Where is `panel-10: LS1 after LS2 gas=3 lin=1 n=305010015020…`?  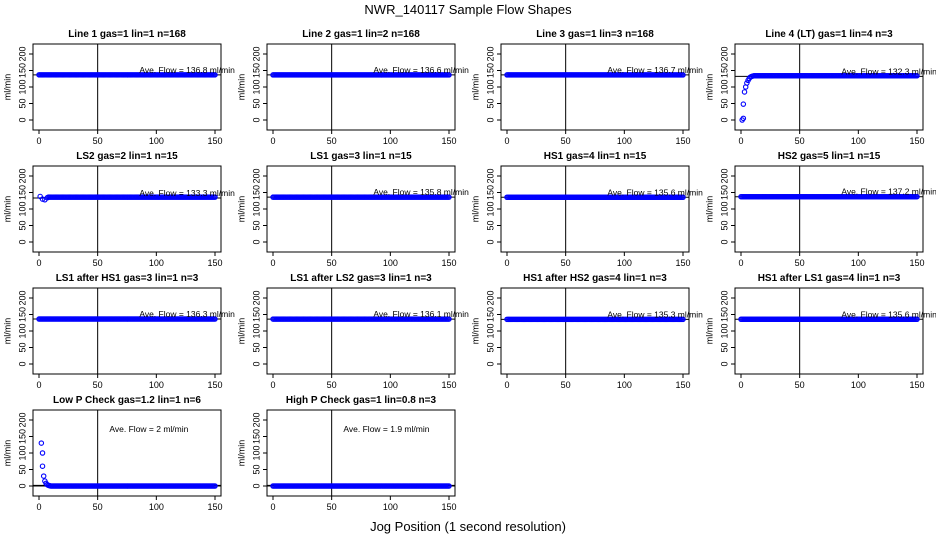 panel-10: LS1 after LS2 gas=3 lin=1 n=305010015020… is located at coordinates (352, 331).